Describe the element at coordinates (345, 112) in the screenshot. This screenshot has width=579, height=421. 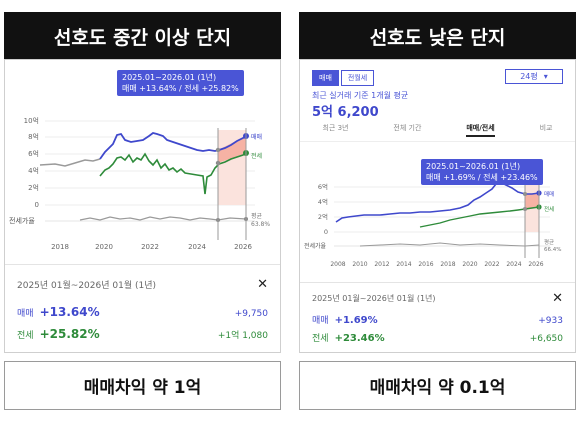
I see `avg-price: 5억 6,200` at that location.